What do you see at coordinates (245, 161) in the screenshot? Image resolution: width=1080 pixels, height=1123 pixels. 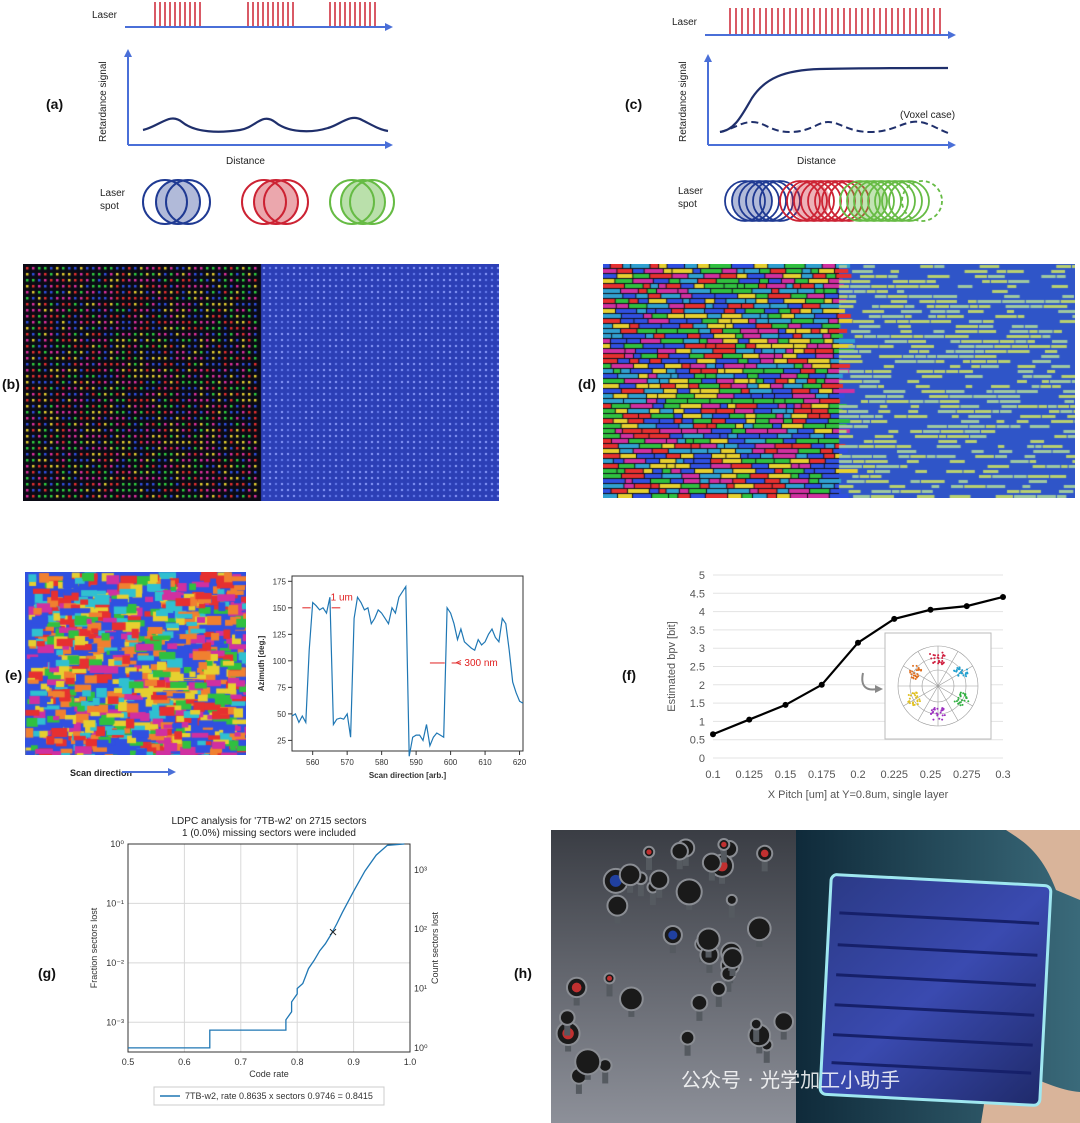 I see `distance-label-a: Distance` at bounding box center [245, 161].